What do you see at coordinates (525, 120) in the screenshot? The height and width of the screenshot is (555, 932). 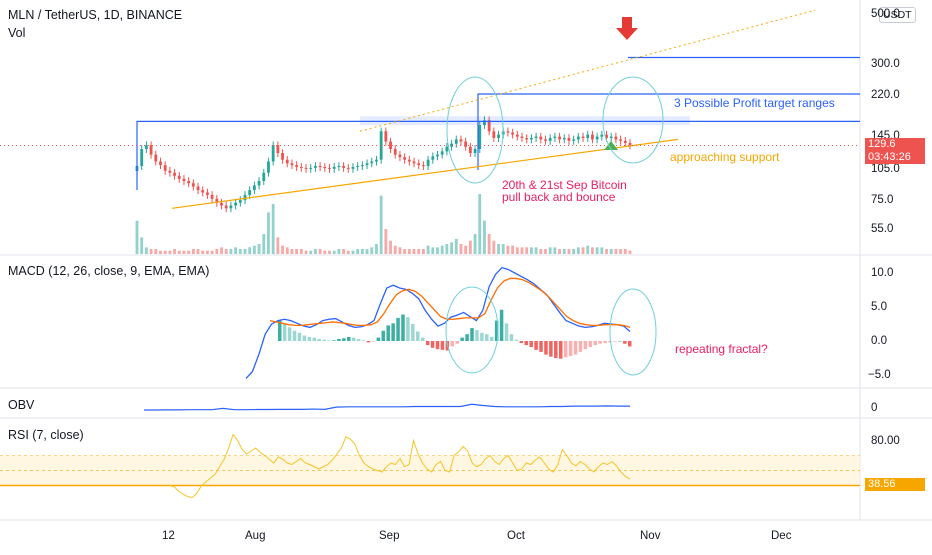 I see `range-box` at bounding box center [525, 120].